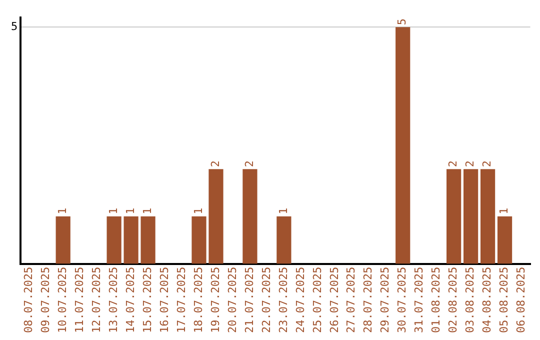  Describe the element at coordinates (232, 300) in the screenshot. I see `x-tick-label: 20.07.2025` at that location.